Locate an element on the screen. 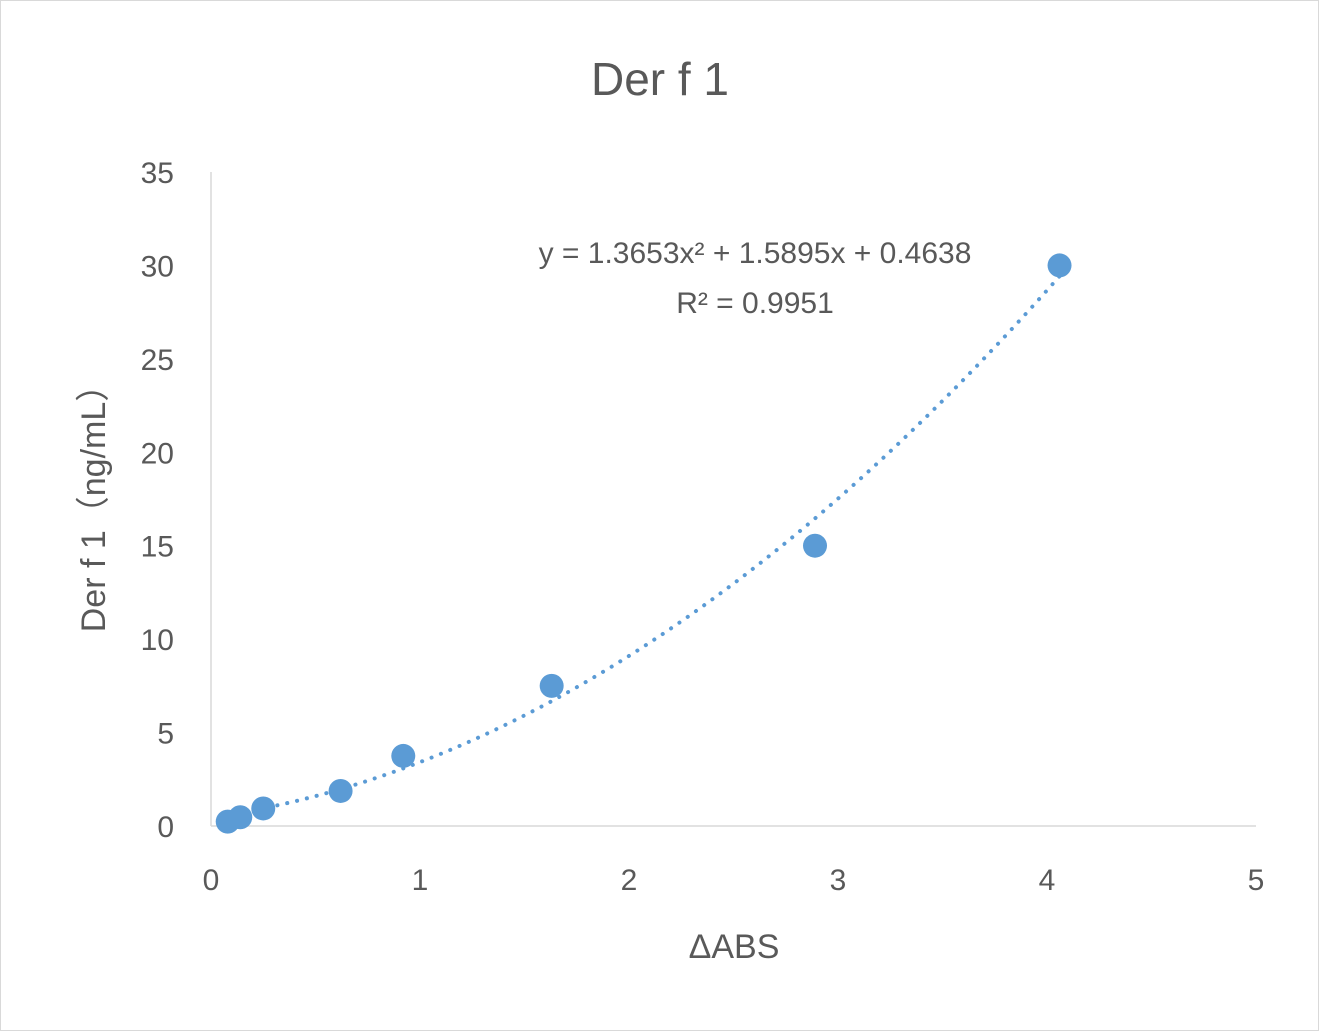 This screenshot has height=1031, width=1319. y-tick-label: 10 is located at coordinates (157, 640).